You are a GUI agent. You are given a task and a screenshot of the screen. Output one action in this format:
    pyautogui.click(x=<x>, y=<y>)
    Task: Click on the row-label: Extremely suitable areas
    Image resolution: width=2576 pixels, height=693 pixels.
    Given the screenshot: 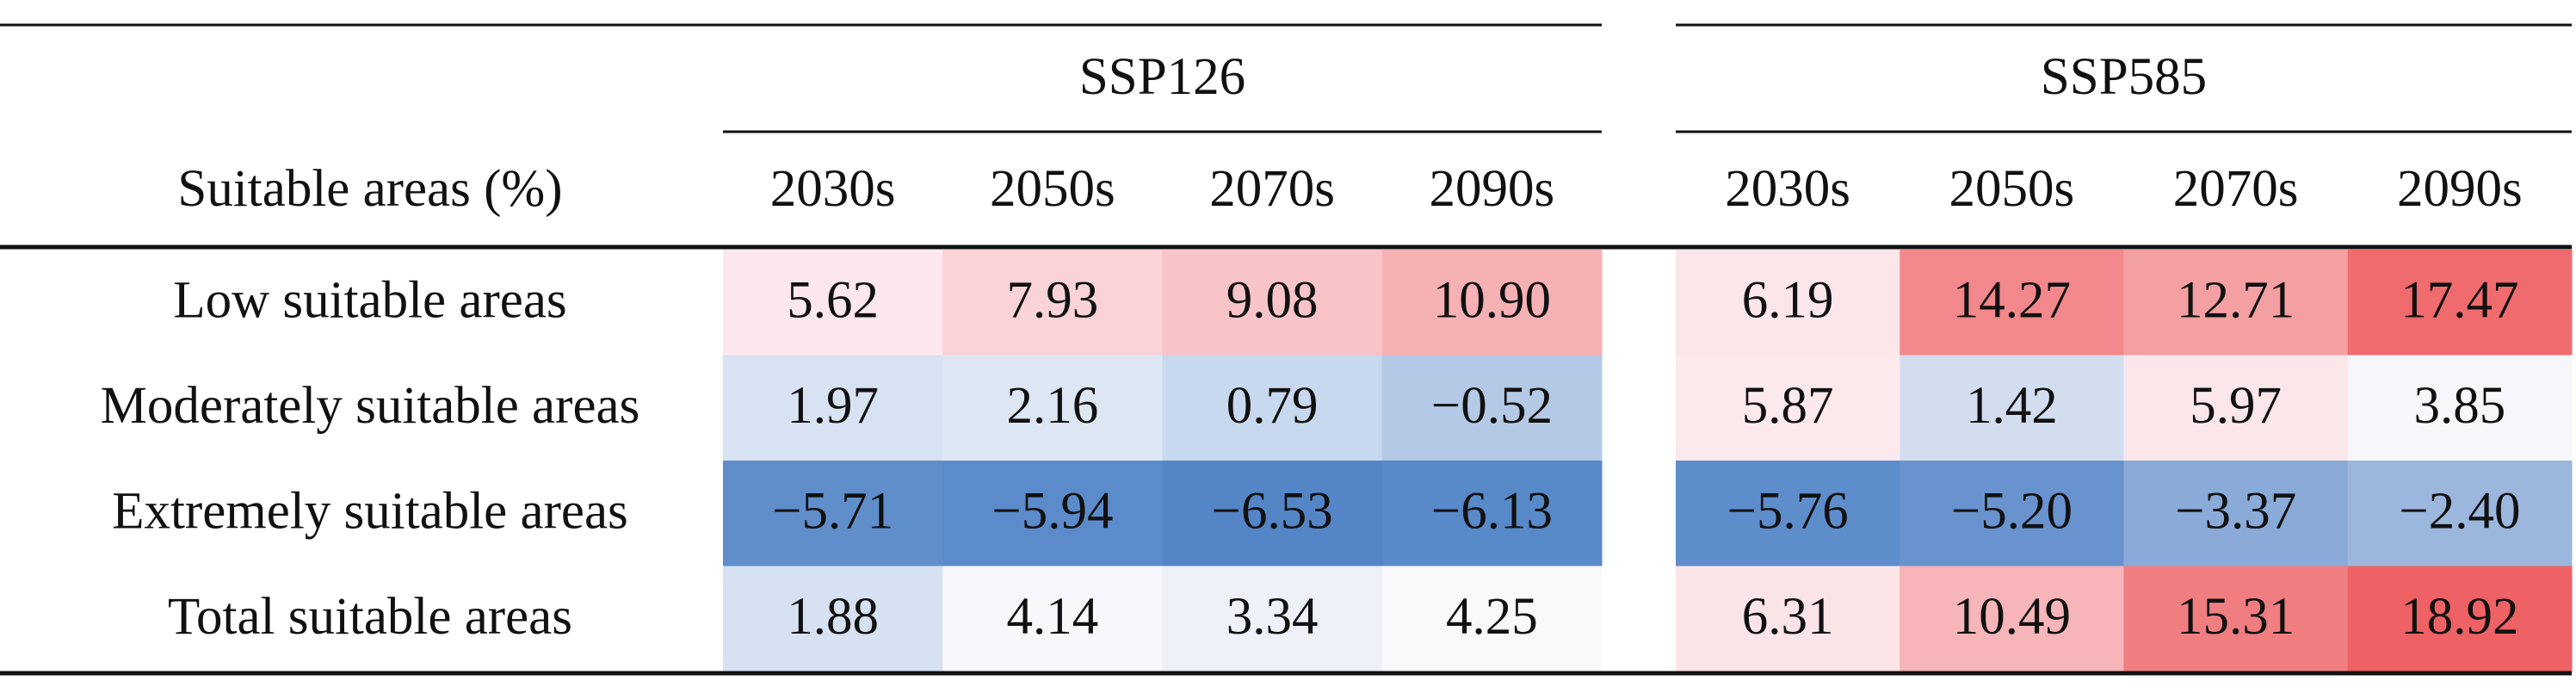 What is the action you would take?
    pyautogui.click(x=370, y=511)
    